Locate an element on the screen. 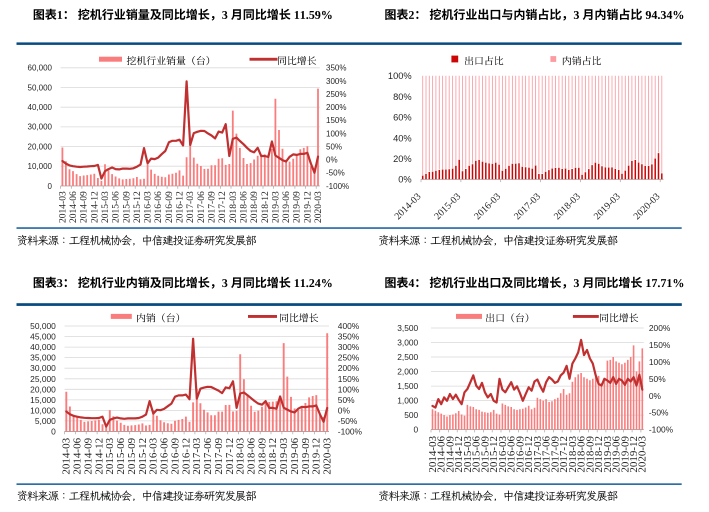 This screenshot has width=709, height=512. svg-text: 40,000 is located at coordinates (40, 107).